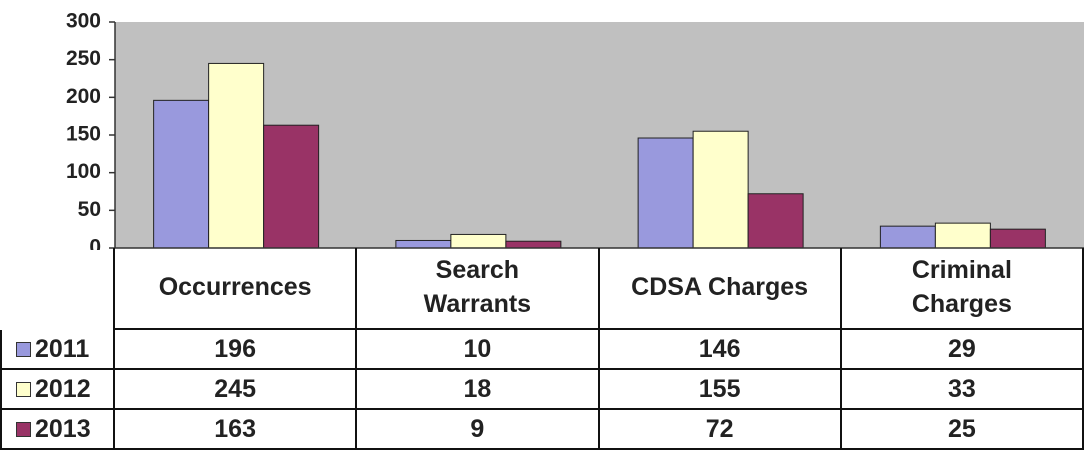 The image size is (1084, 453). What do you see at coordinates (95, 243) in the screenshot?
I see `y-tick-label: 0` at bounding box center [95, 243].